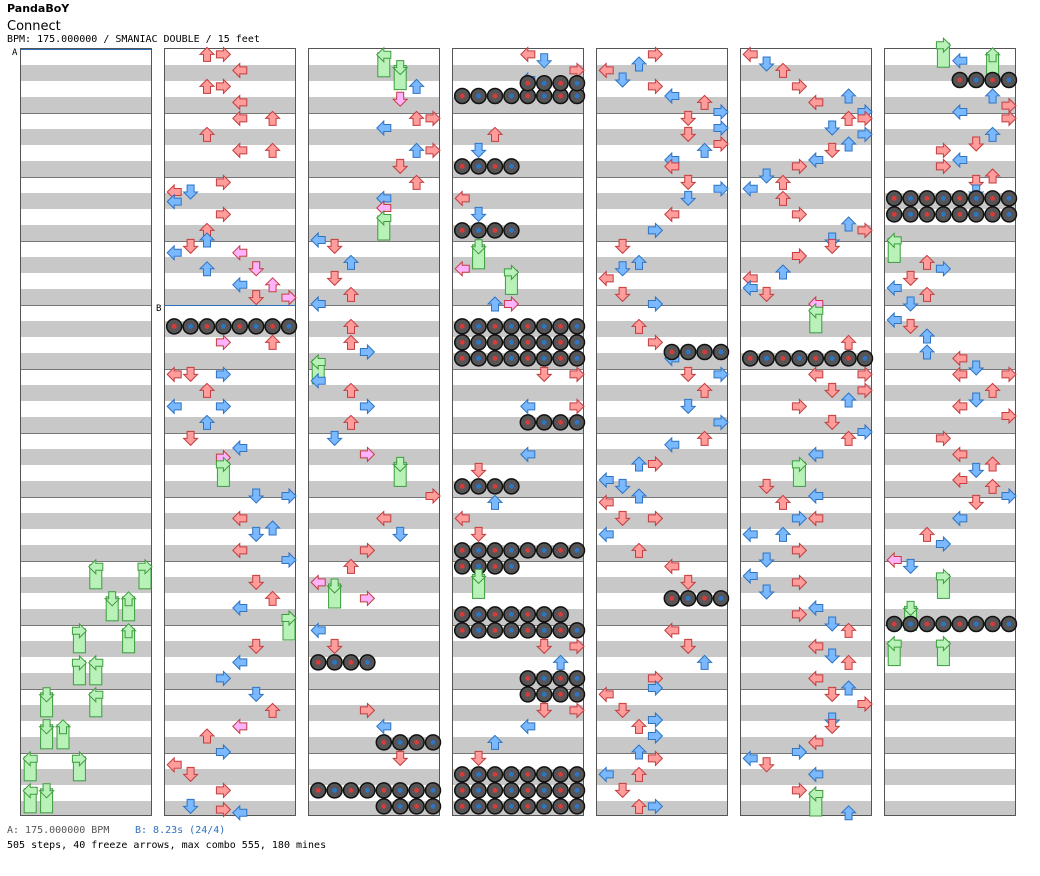 The width and height of the screenshot is (1040, 876). What do you see at coordinates (180, 830) in the screenshot?
I see `bpm-b-info: B: 8.23s (24/4)` at bounding box center [180, 830].